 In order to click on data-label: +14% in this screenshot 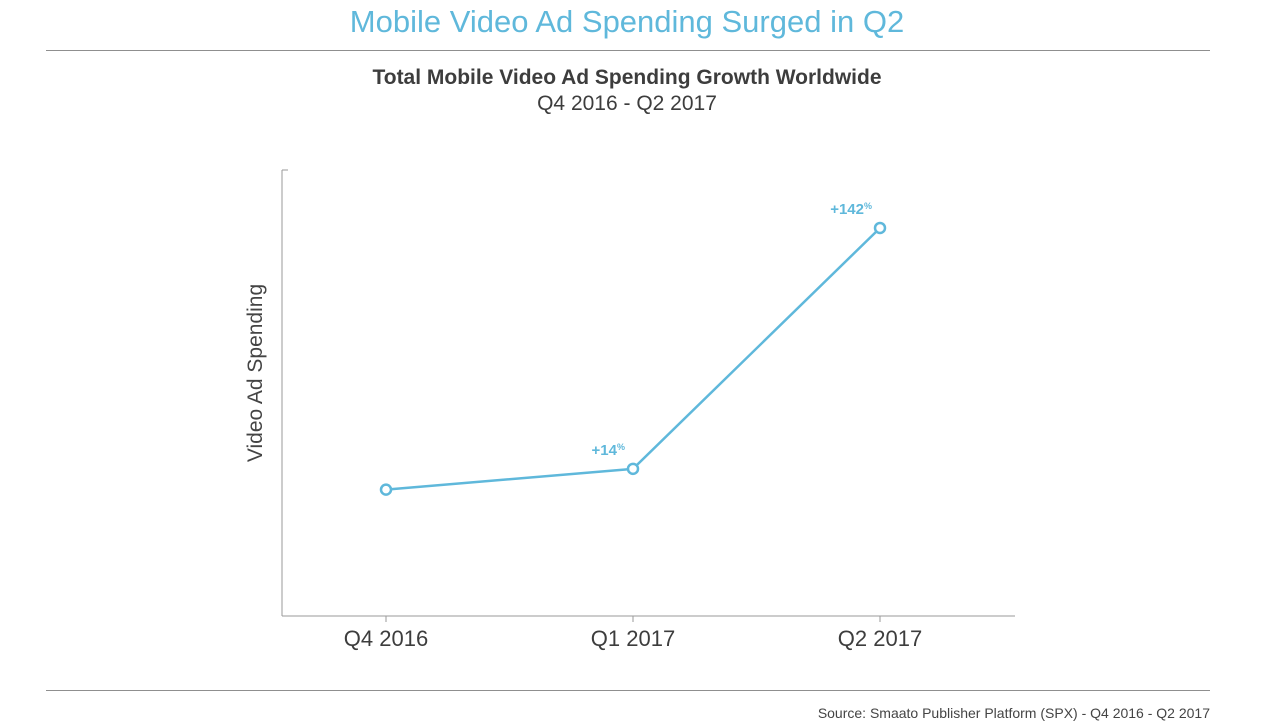, I will do `click(608, 450)`.